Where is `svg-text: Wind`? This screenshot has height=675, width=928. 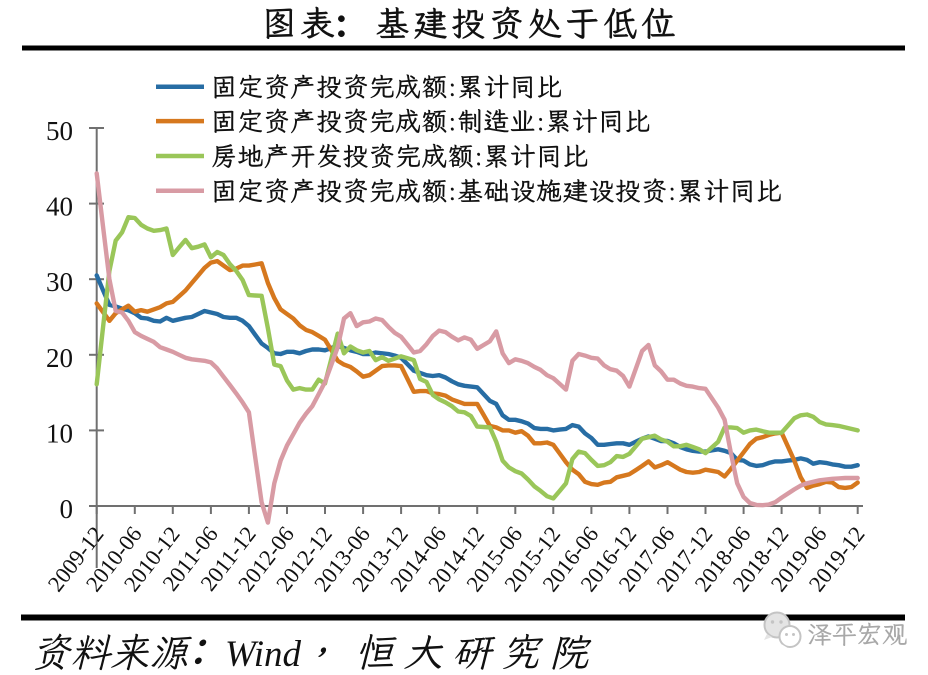 svg-text: Wind is located at coordinates (263, 654).